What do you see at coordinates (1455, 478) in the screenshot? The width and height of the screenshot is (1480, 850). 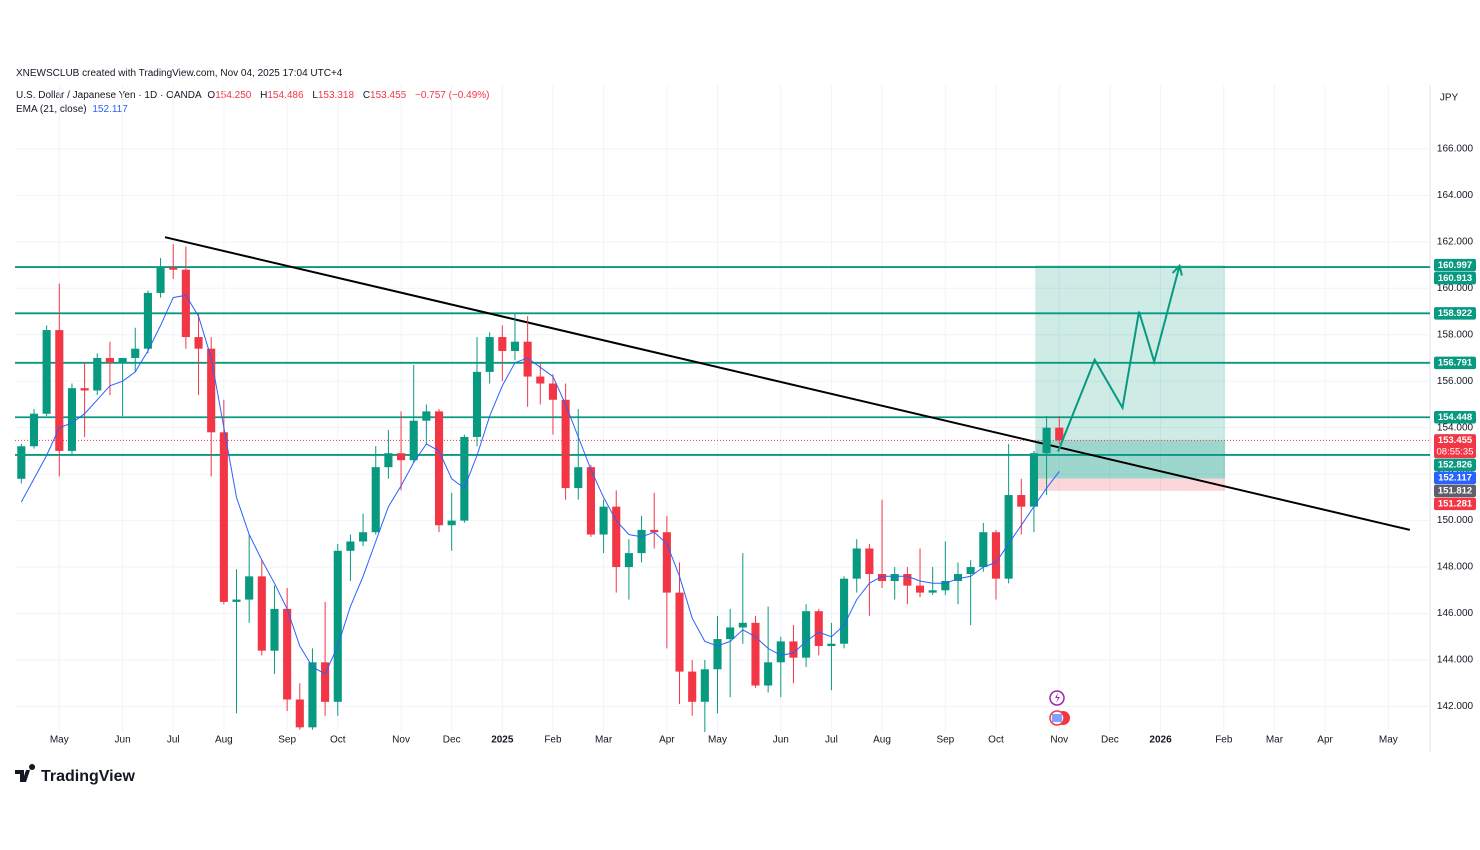 I see `price-tag: 152.117` at bounding box center [1455, 478].